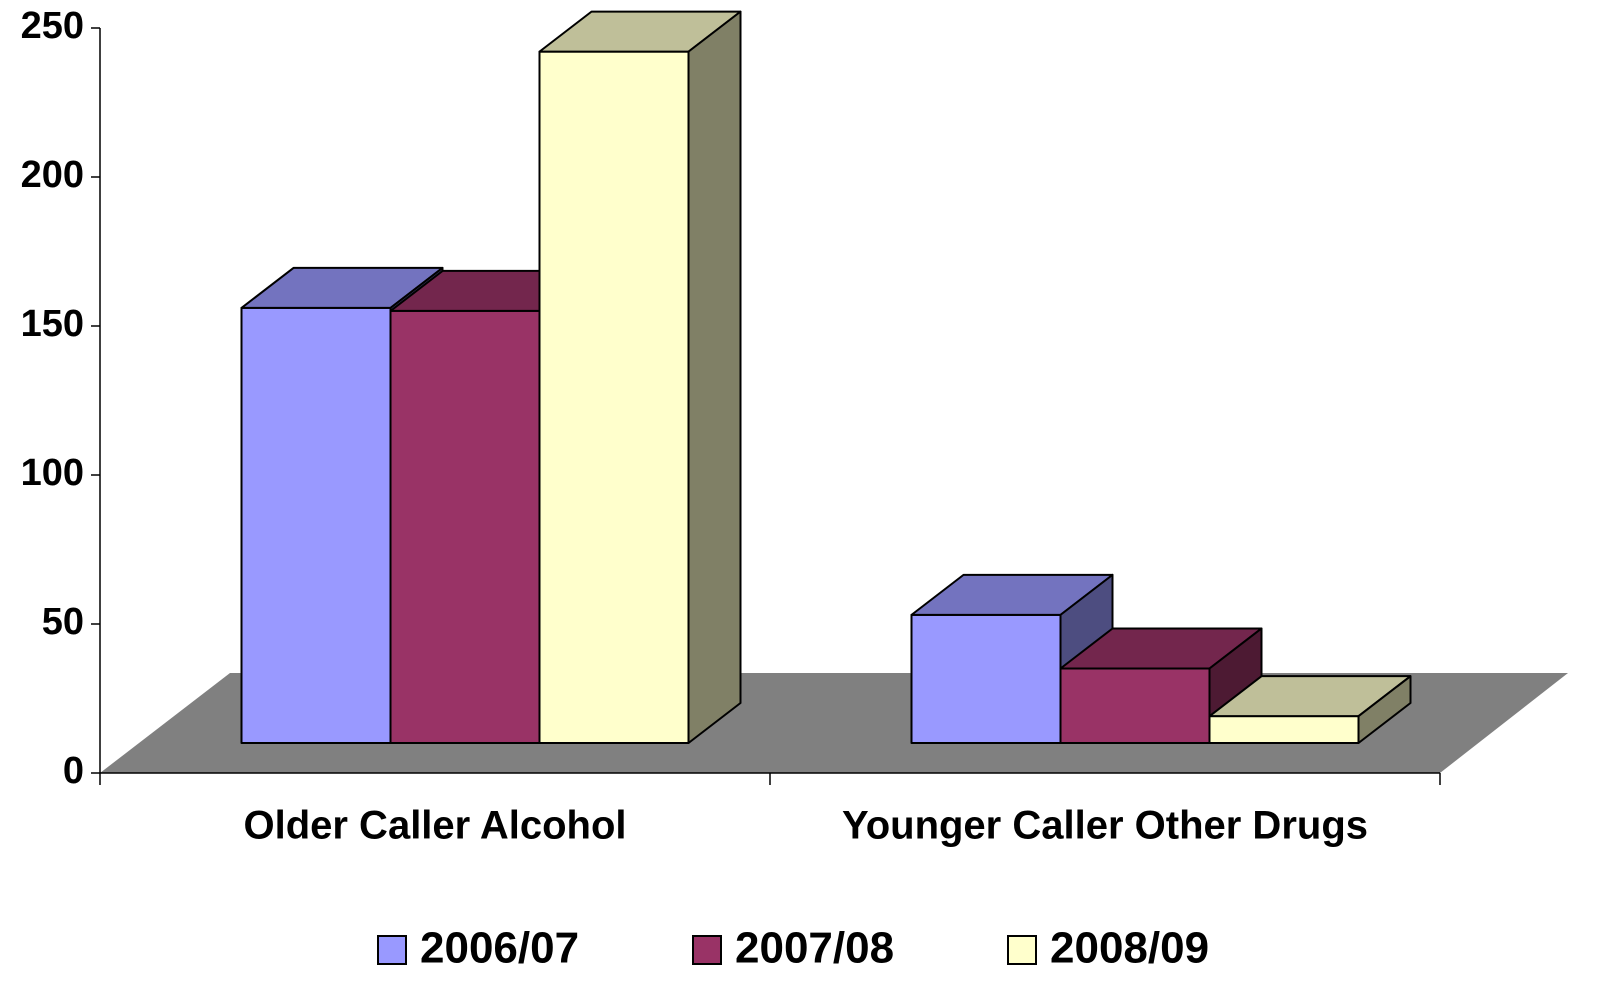 This screenshot has width=1598, height=993. Describe the element at coordinates (499, 948) in the screenshot. I see `legend-label: 2006/07` at that location.